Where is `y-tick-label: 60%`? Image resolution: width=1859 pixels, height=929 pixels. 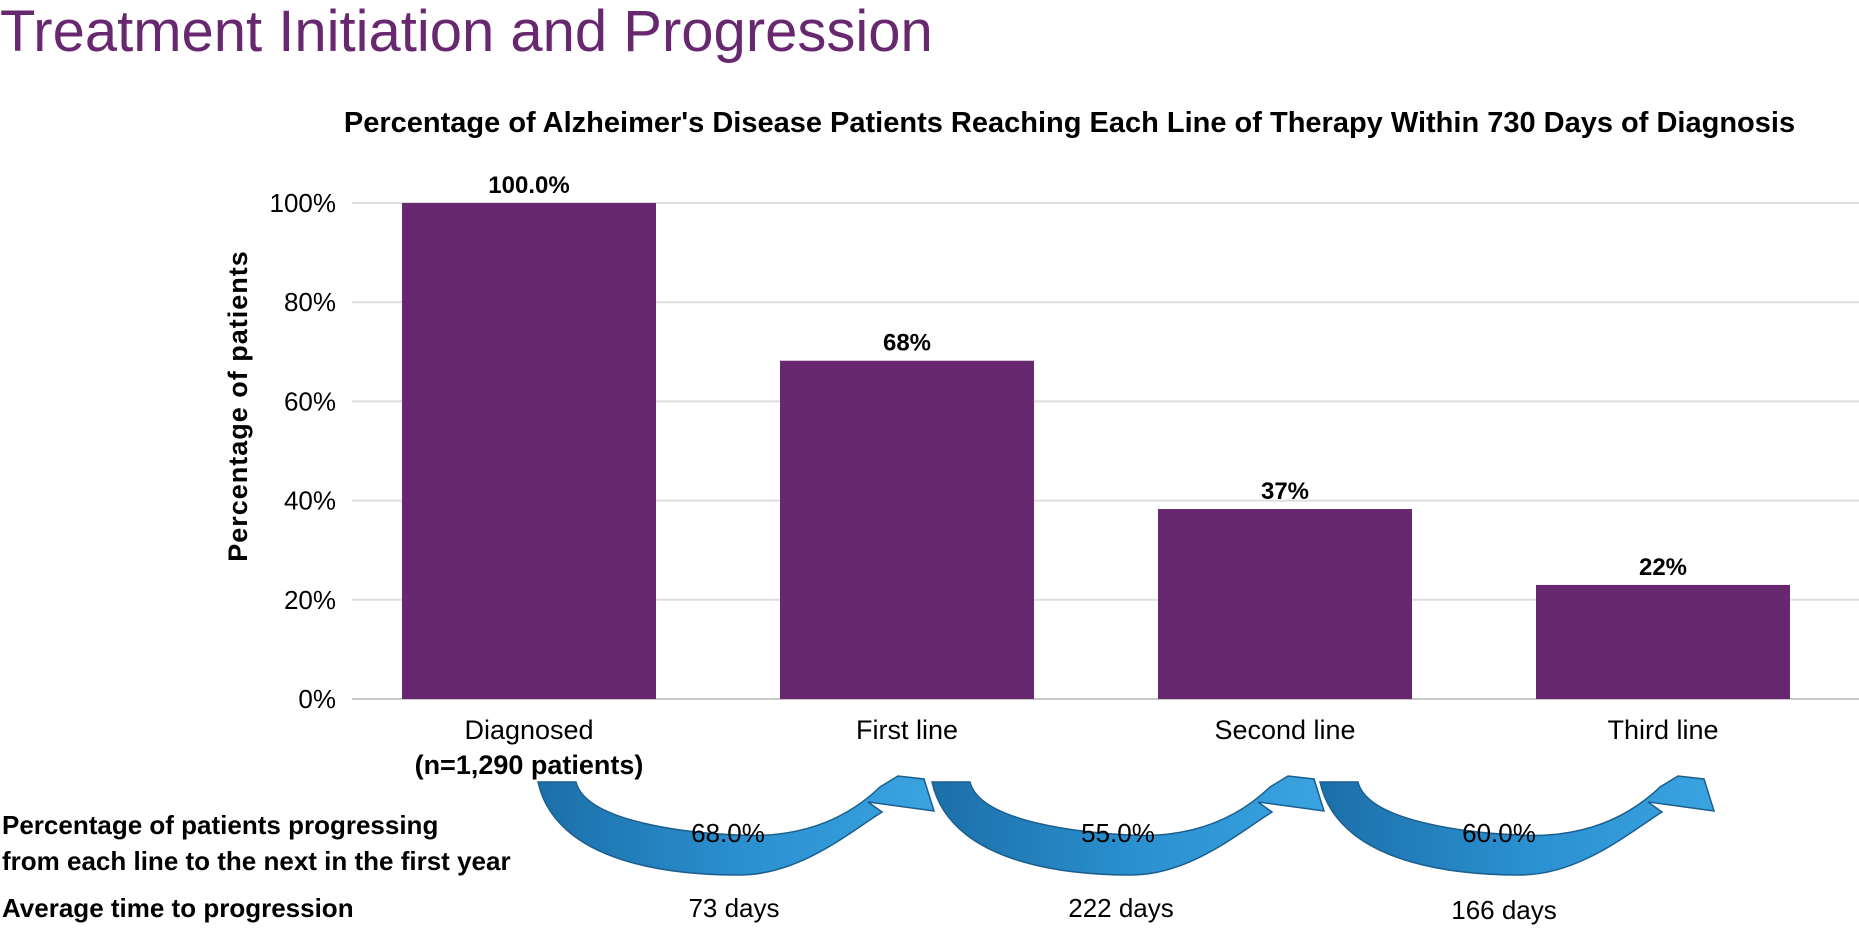 y-tick-label: 60% is located at coordinates (310, 401).